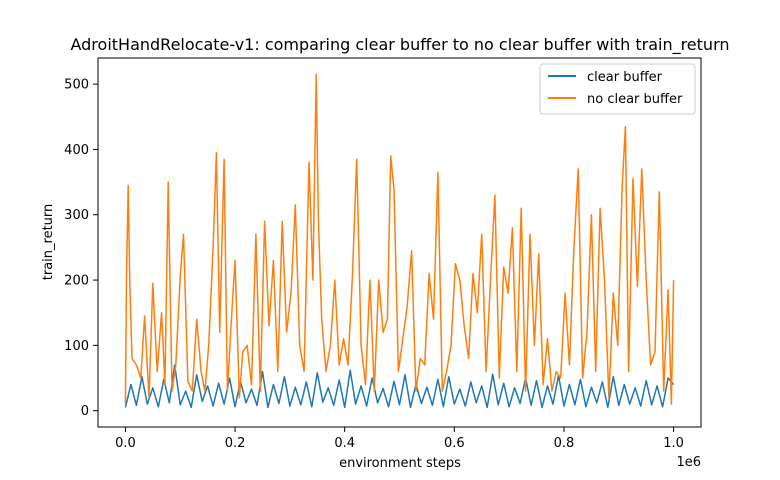 The width and height of the screenshot is (780, 480). Describe the element at coordinates (76, 346) in the screenshot. I see `y-tick-label: 100` at that location.